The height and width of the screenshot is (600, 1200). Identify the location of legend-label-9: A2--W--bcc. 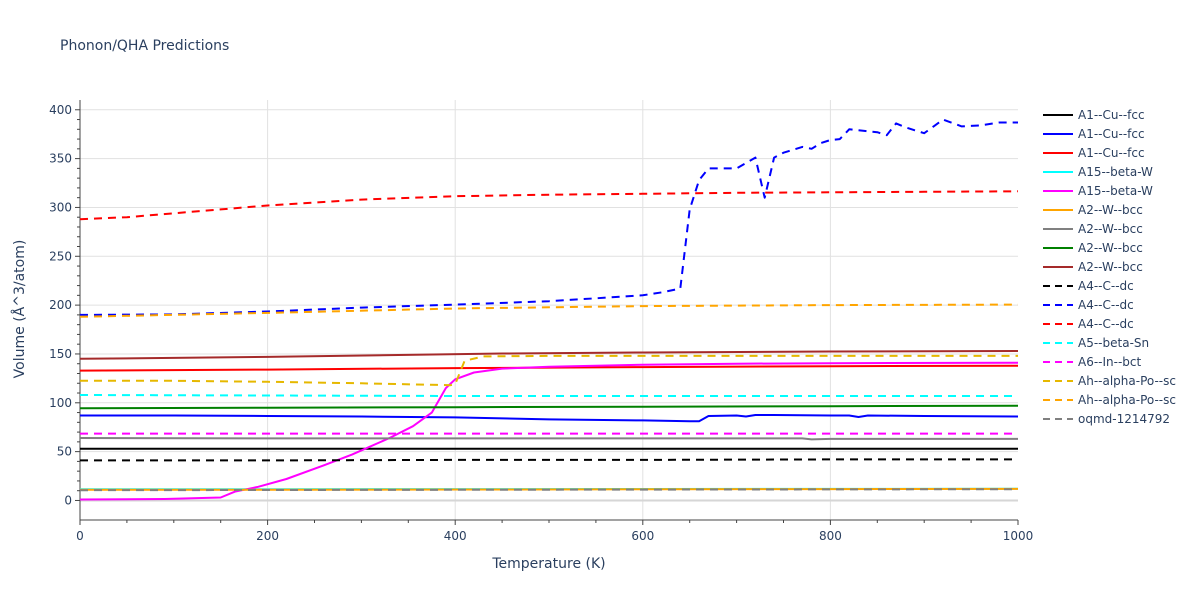
(1110, 267).